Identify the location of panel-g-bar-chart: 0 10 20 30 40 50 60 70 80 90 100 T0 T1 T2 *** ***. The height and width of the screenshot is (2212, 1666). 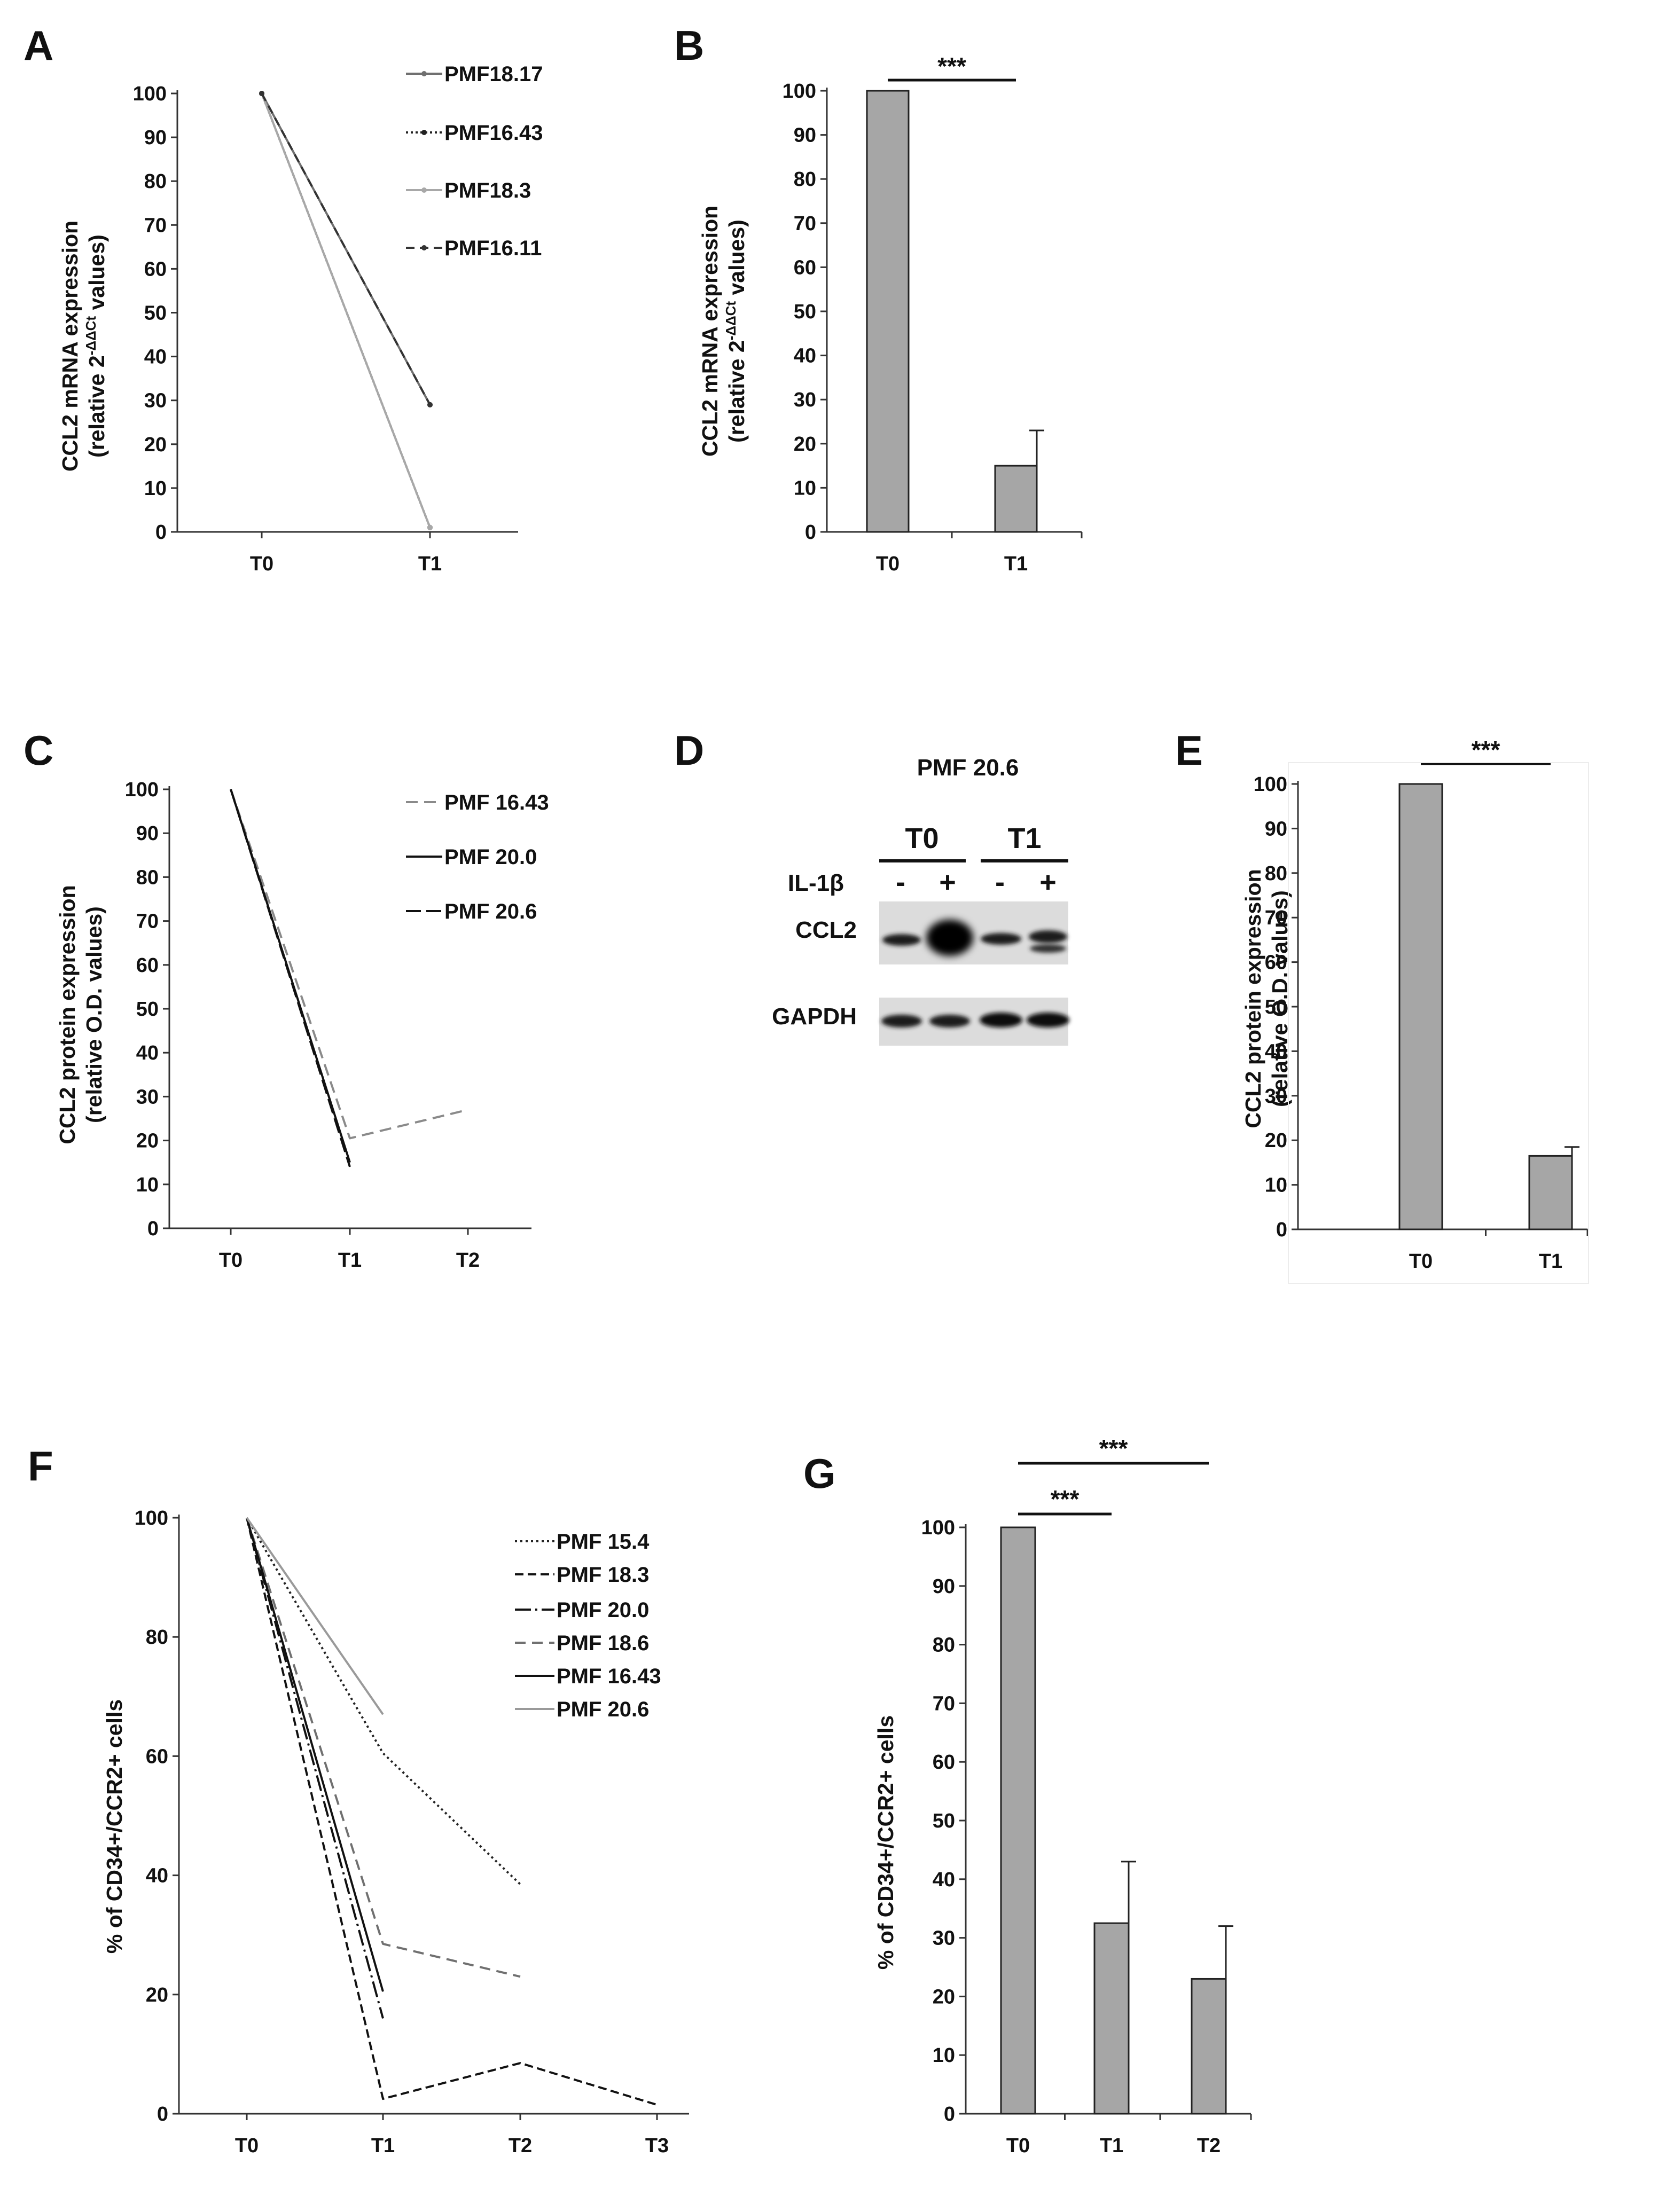
(1086, 1796).